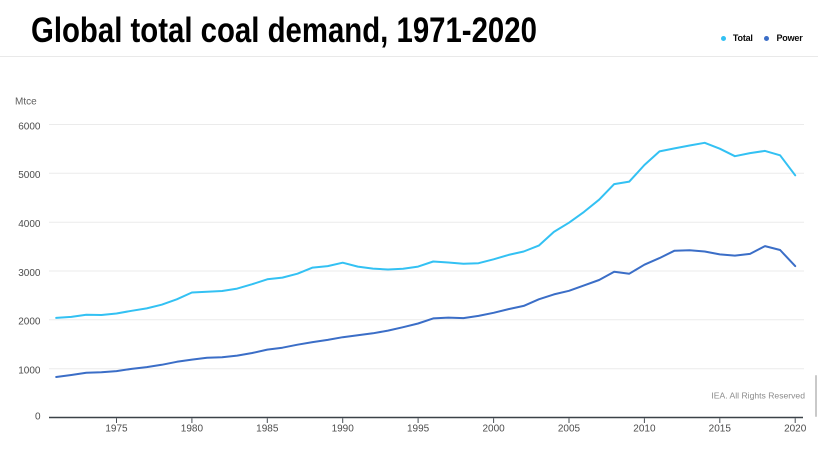  I want to click on svg-text: 0, so click(38, 417).